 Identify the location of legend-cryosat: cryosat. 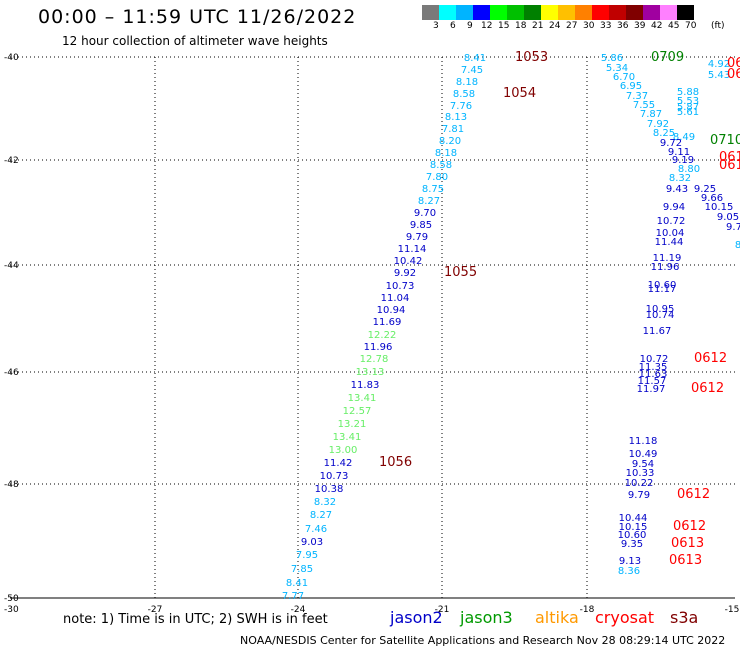
(625, 617).